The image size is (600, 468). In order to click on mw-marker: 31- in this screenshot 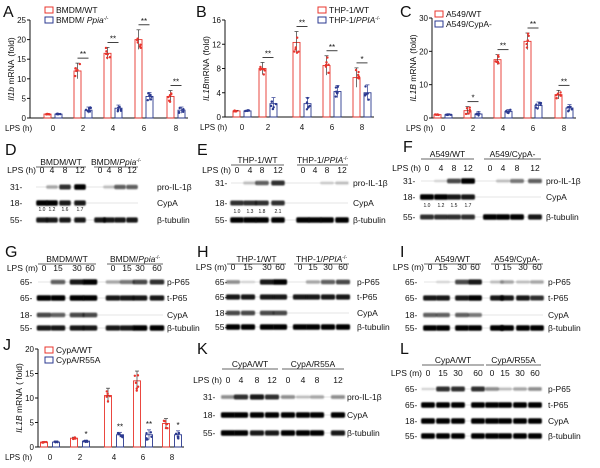, I will do `click(16, 187)`.